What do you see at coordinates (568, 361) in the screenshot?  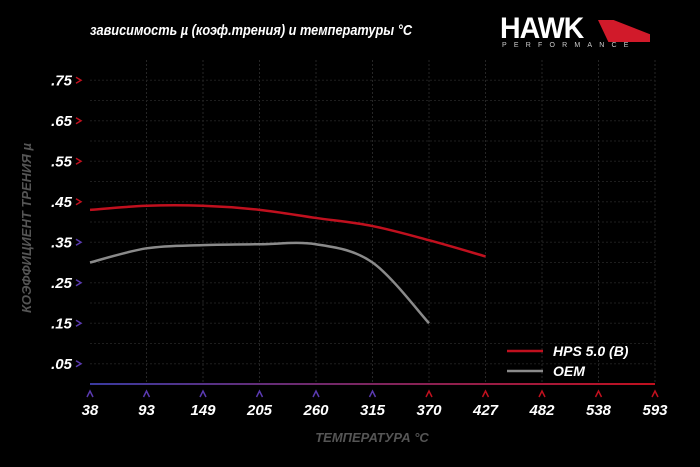 I see `legend: HPS 5.0 (B) OEM` at bounding box center [568, 361].